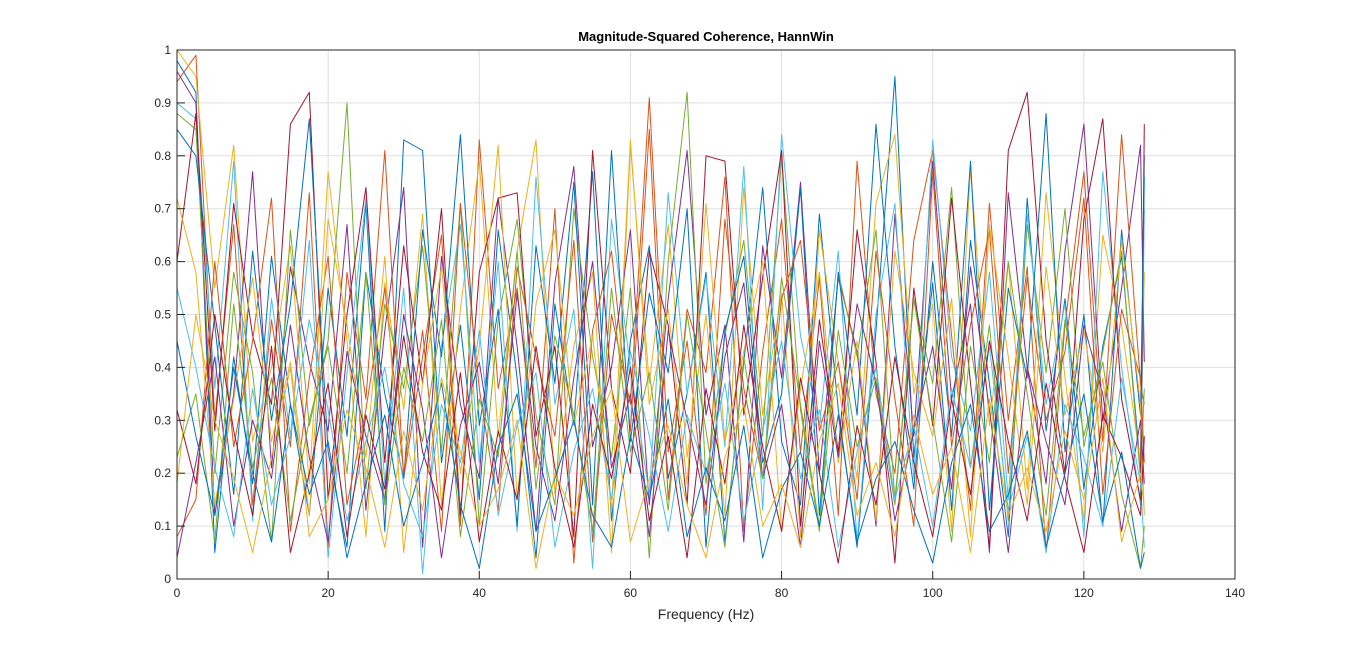 This screenshot has height=651, width=1366. I want to click on y-tick-label: 0.8, so click(162, 156).